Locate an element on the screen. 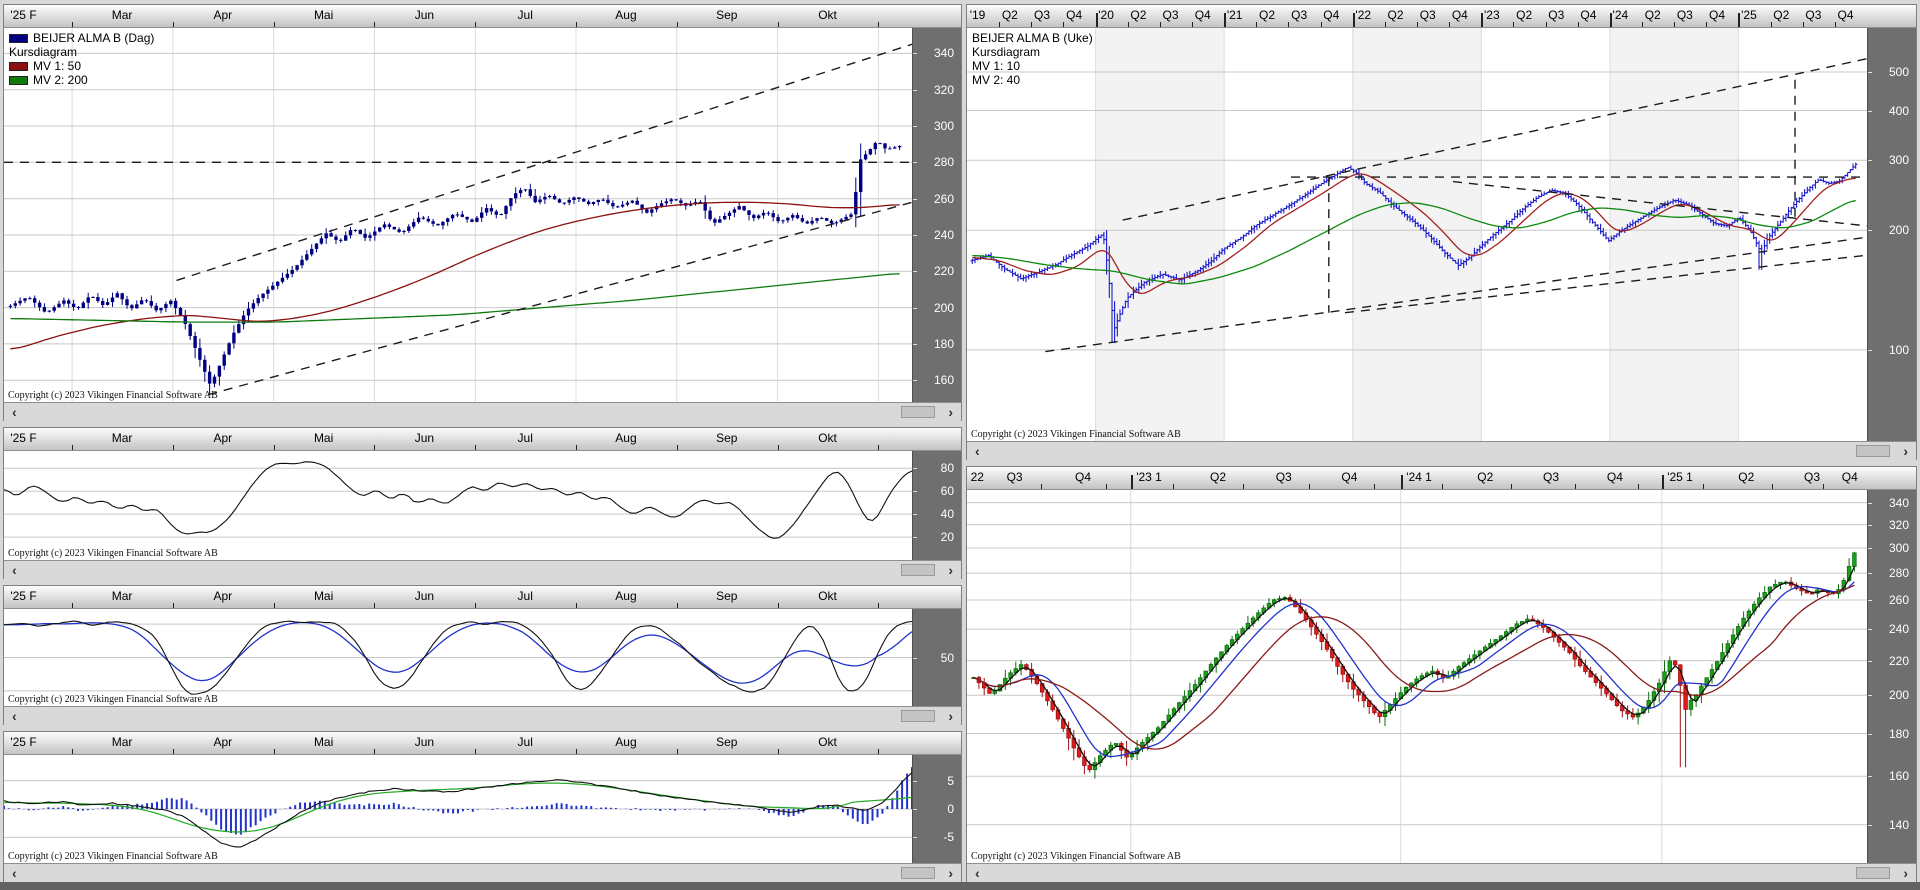  y-axis-tick-label: 240 is located at coordinates (943, 234).